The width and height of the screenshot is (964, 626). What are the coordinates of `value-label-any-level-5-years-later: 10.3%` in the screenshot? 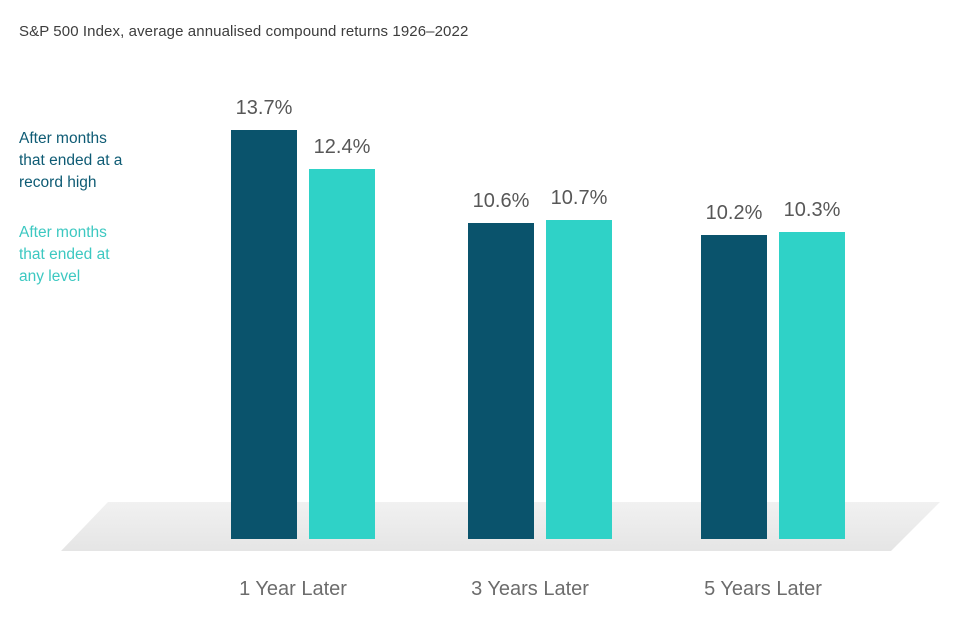 It's located at (812, 210).